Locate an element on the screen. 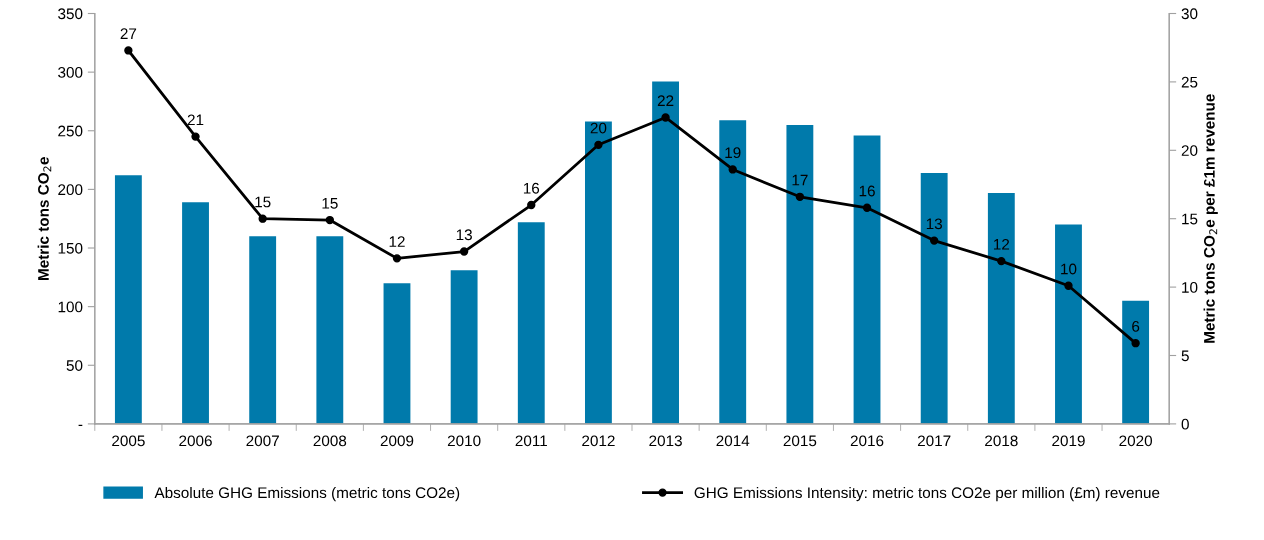 This screenshot has height=540, width=1264. y-tick-label: 50 is located at coordinates (74, 365).